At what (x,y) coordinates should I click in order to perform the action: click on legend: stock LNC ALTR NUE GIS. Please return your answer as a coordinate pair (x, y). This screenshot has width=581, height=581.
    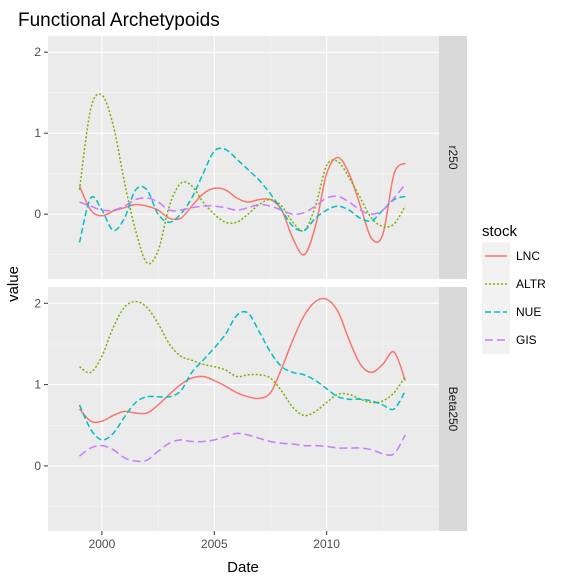
    Looking at the image, I should click on (514, 288).